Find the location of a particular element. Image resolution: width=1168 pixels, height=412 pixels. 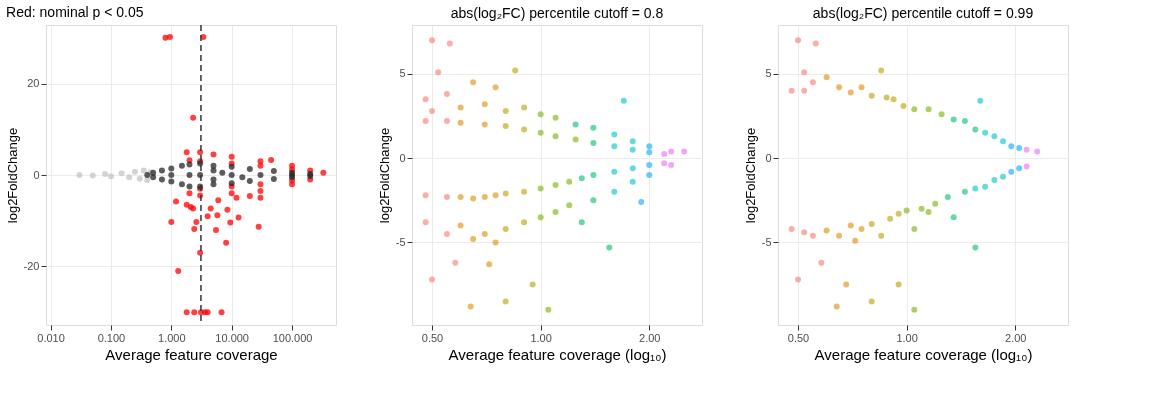

x-tick-label: 0.010 is located at coordinates (51, 337).